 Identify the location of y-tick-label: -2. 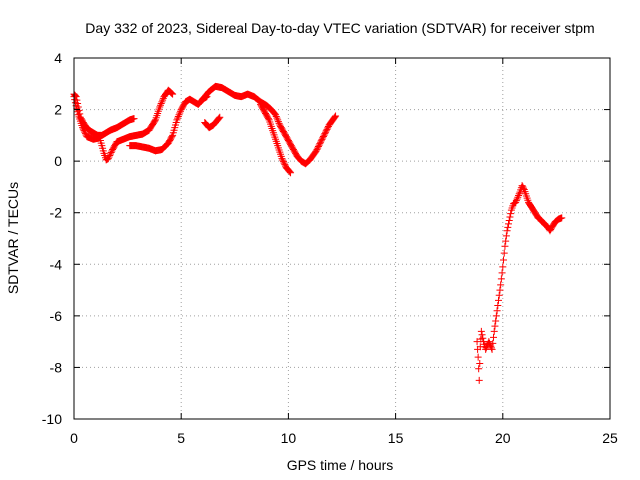
(56, 213).